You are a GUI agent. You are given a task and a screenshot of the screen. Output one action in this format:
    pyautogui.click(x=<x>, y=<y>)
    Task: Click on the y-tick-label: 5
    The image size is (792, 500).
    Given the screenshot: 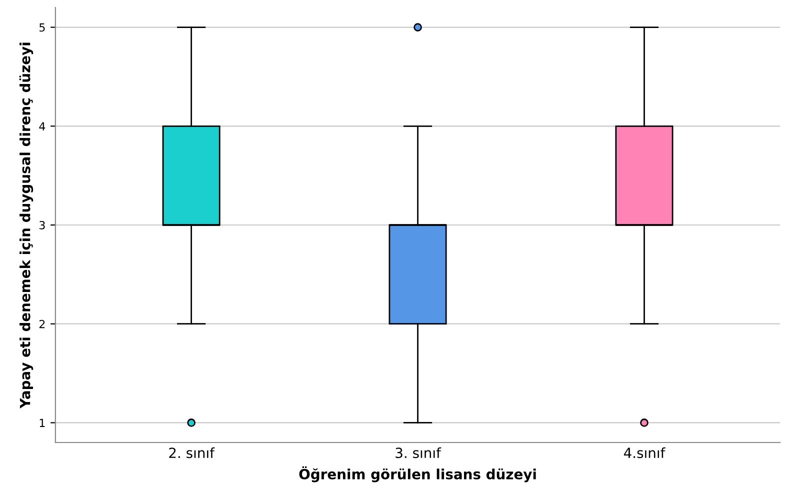 What is the action you would take?
    pyautogui.click(x=42, y=27)
    